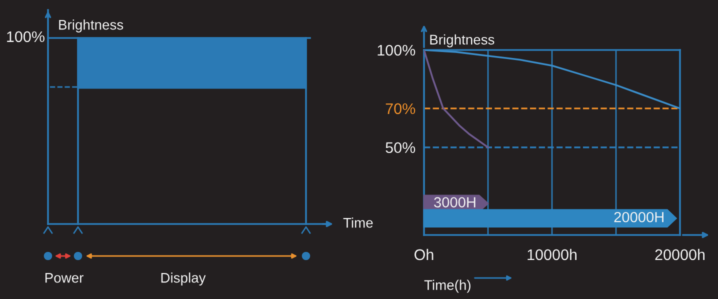 Image resolution: width=718 pixels, height=299 pixels. I want to click on line-series, so click(456, 99).